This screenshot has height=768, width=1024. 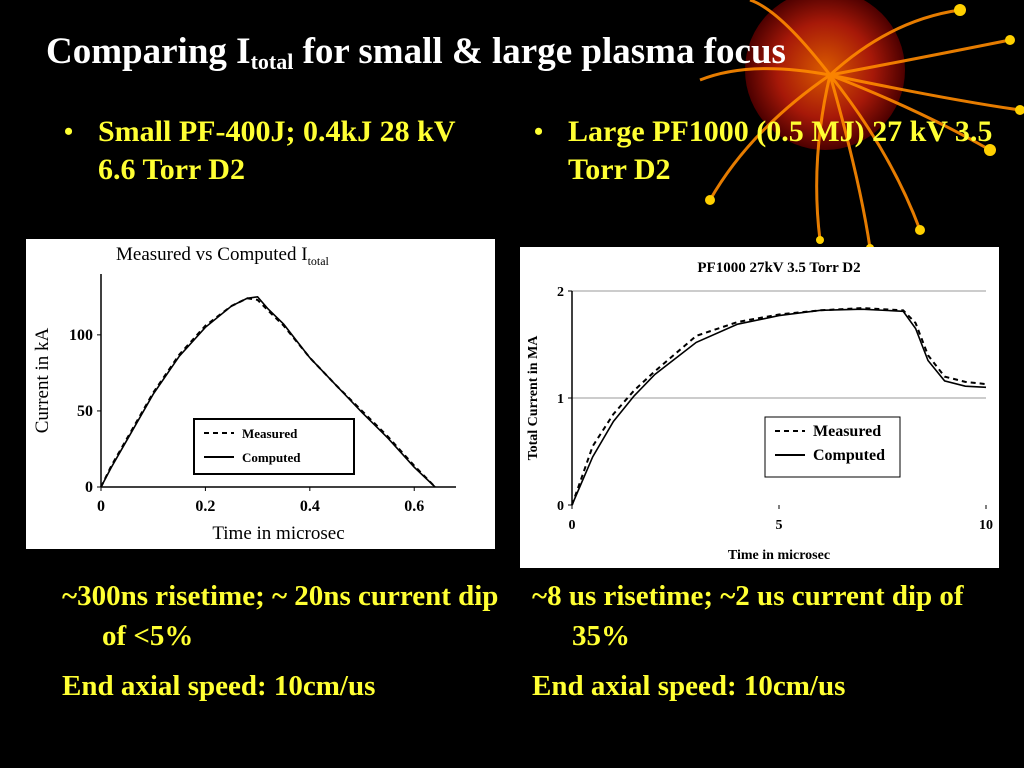 I want to click on y-axis-label: Current in kA, so click(x=42, y=380).